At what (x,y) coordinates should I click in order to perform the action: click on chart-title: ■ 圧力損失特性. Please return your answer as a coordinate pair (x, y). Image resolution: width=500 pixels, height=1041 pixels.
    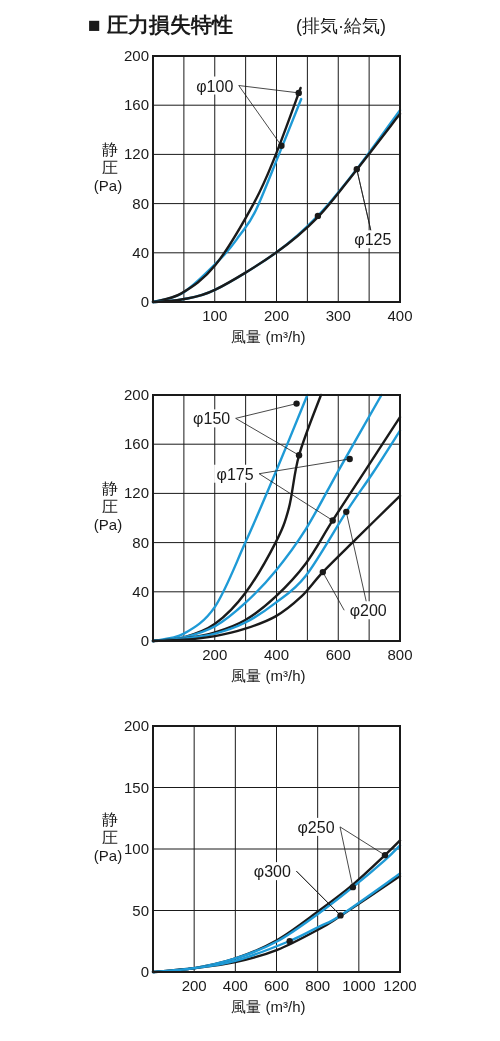
    Looking at the image, I should click on (160, 24).